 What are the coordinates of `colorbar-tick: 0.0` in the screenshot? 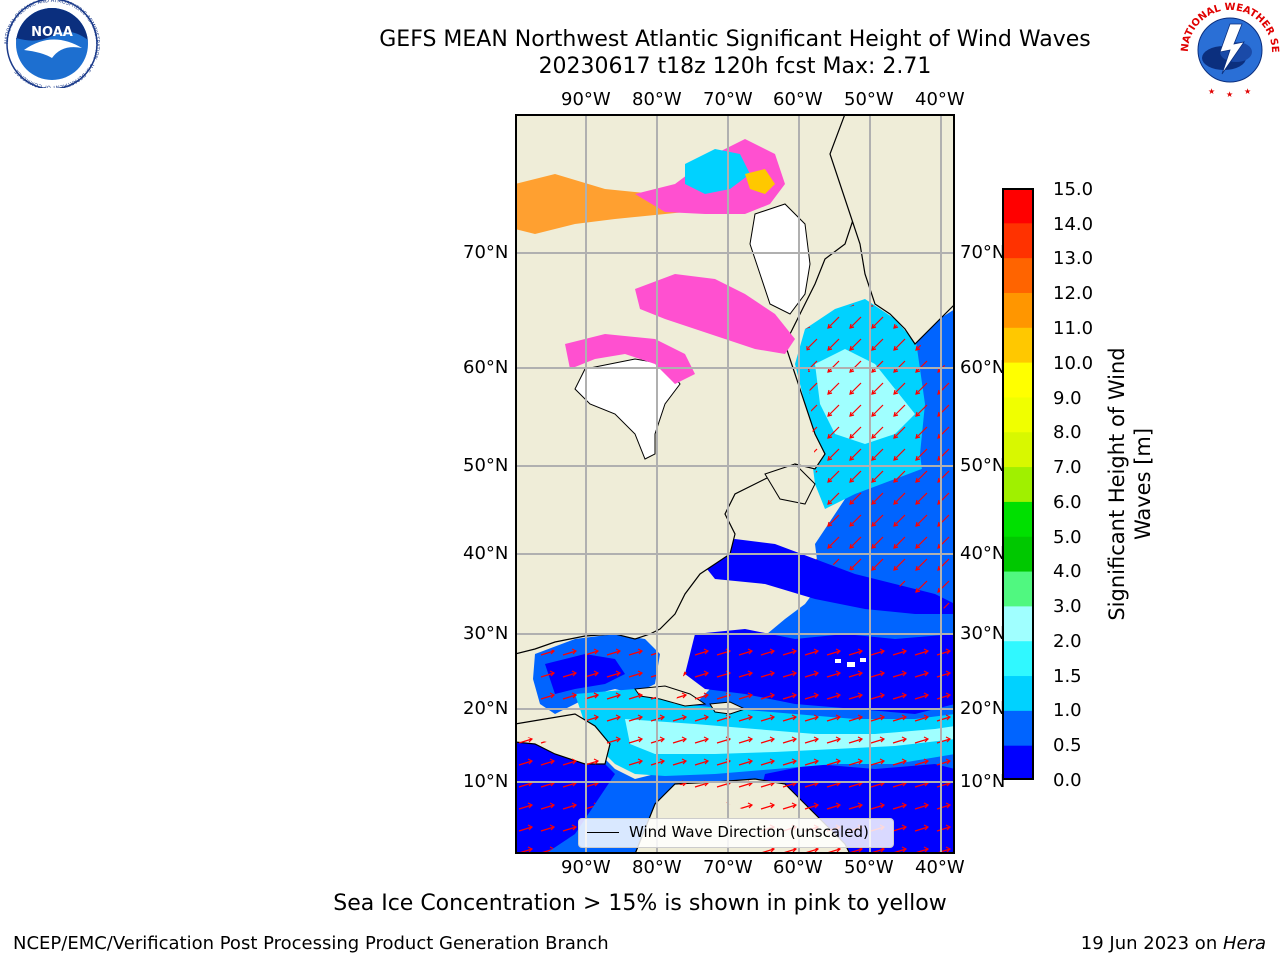 It's located at (1067, 780).